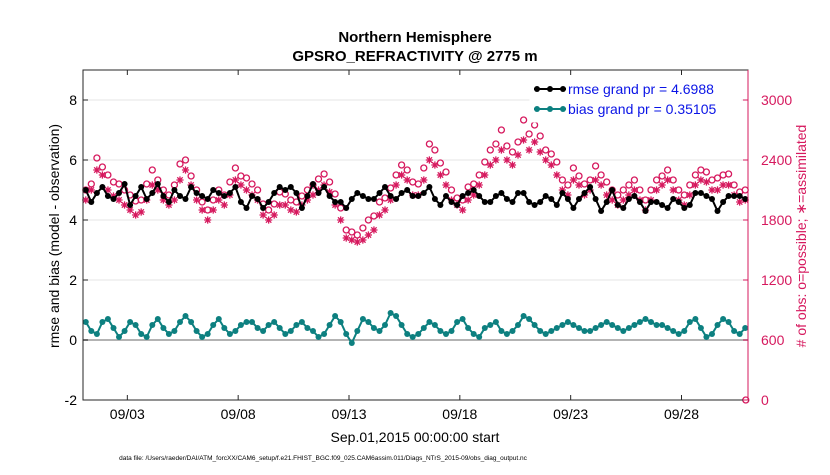 The image size is (830, 475). Describe the element at coordinates (641, 89) in the screenshot. I see `legend-rmse-label: rmse grand pr = 4.6988` at that location.